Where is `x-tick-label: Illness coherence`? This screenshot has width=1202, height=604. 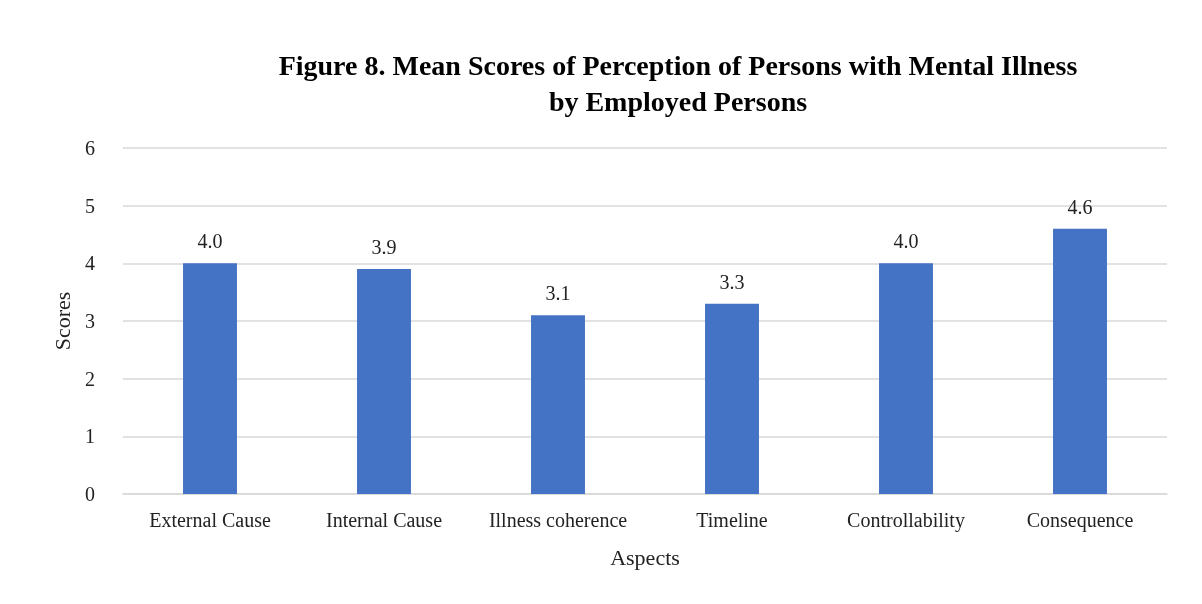
x-tick-label: Illness coherence is located at coordinates (558, 520).